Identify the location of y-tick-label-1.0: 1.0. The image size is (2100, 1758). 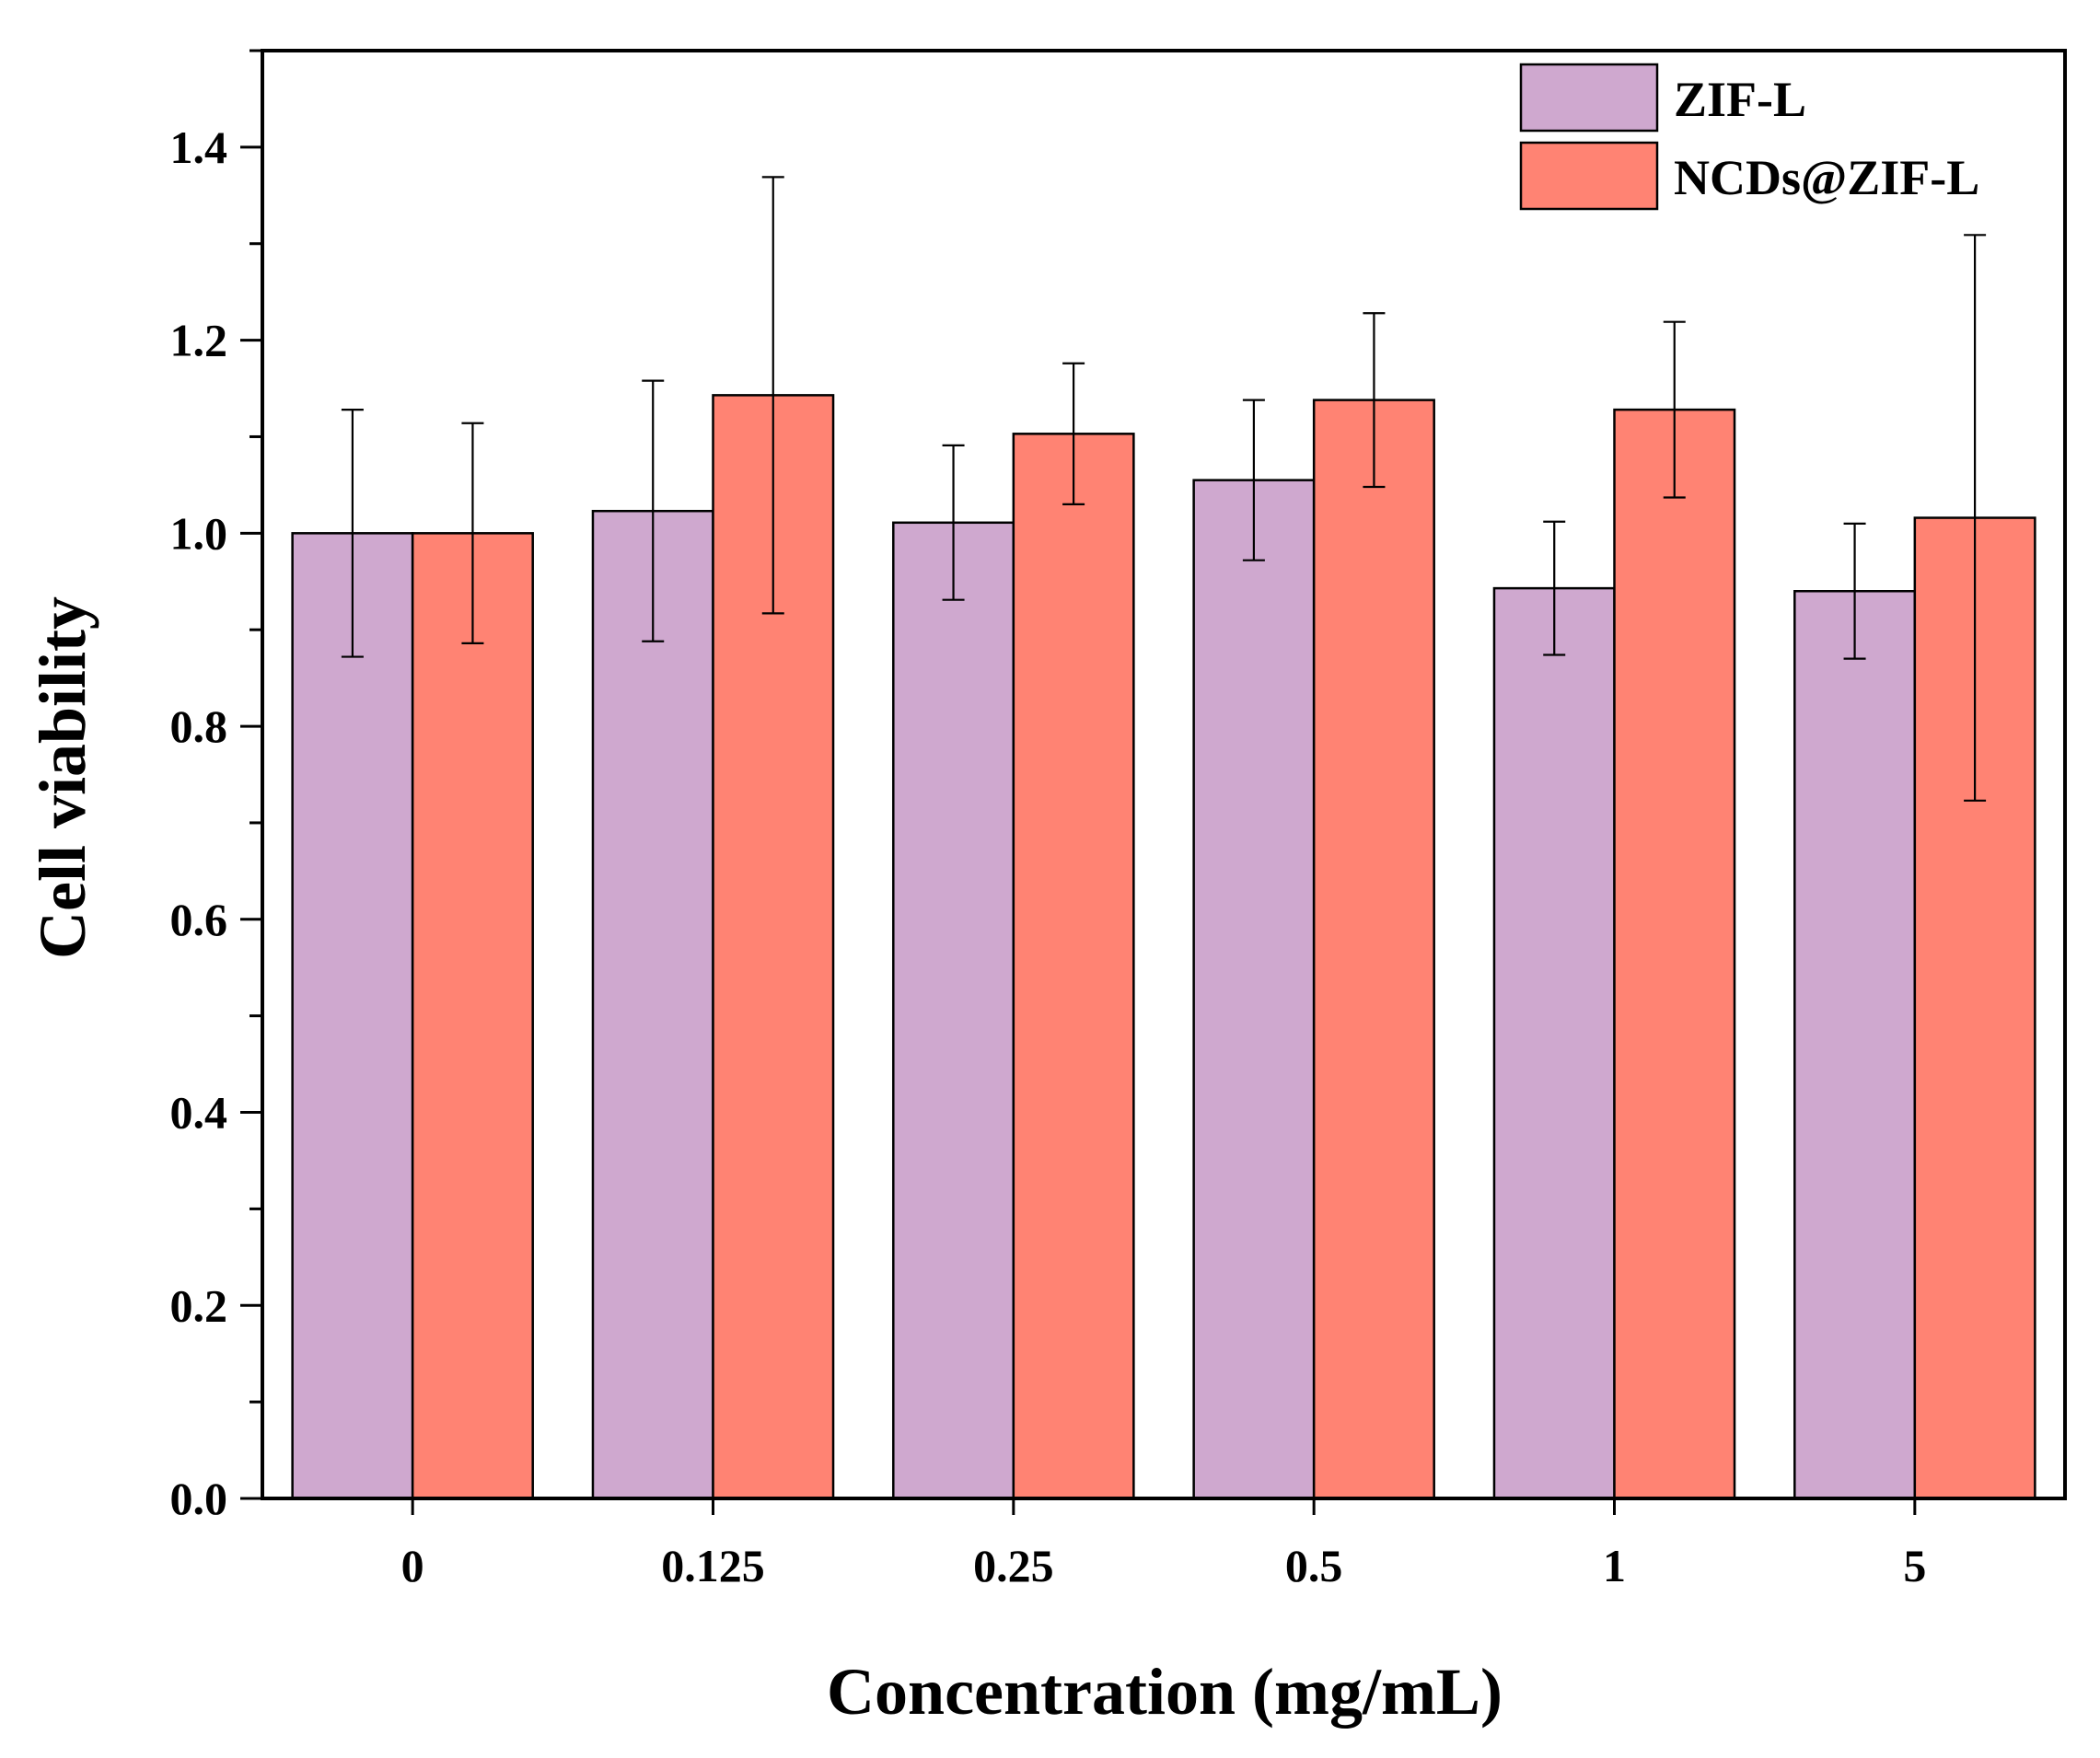
(199, 533).